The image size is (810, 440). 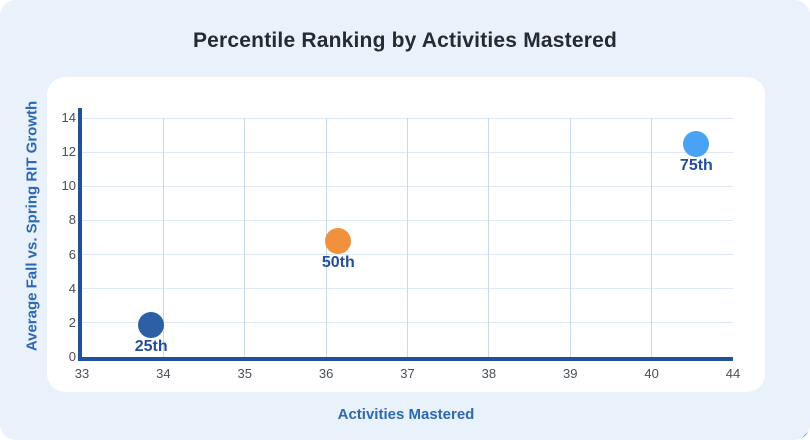 What do you see at coordinates (651, 373) in the screenshot?
I see `x-tick-label: 40` at bounding box center [651, 373].